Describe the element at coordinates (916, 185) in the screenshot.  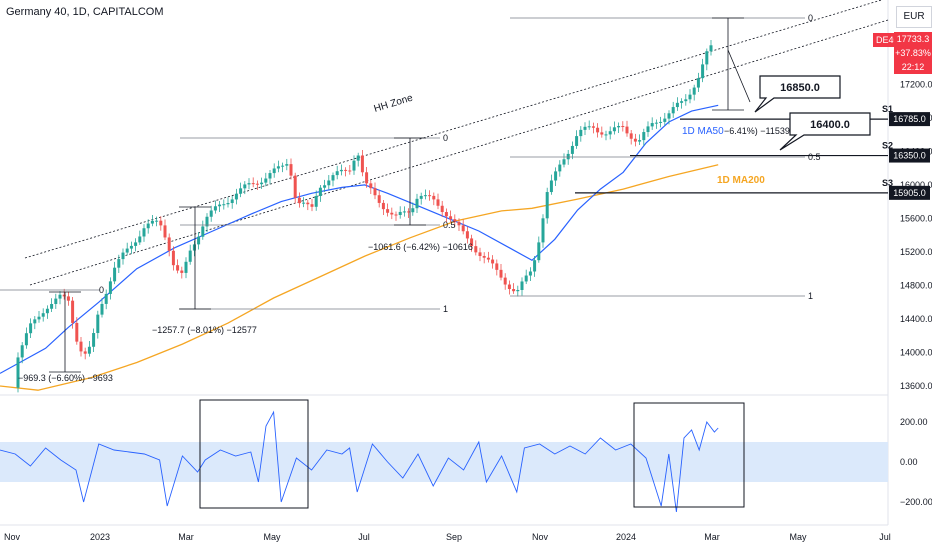
I see `price-tick-label: 16000.0` at that location.